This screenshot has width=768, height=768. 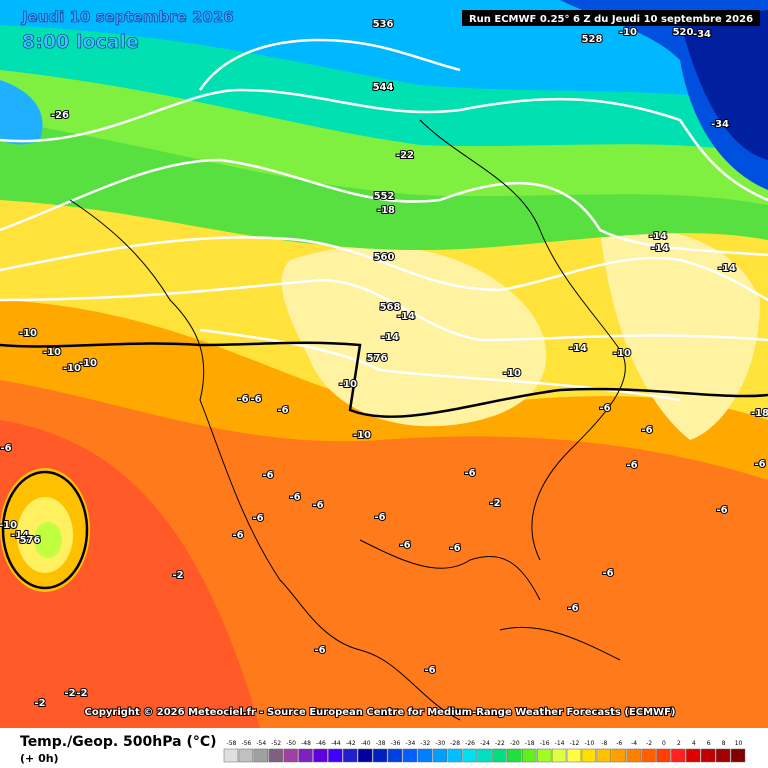 I want to click on scale-label: -32, so click(x=425, y=743).